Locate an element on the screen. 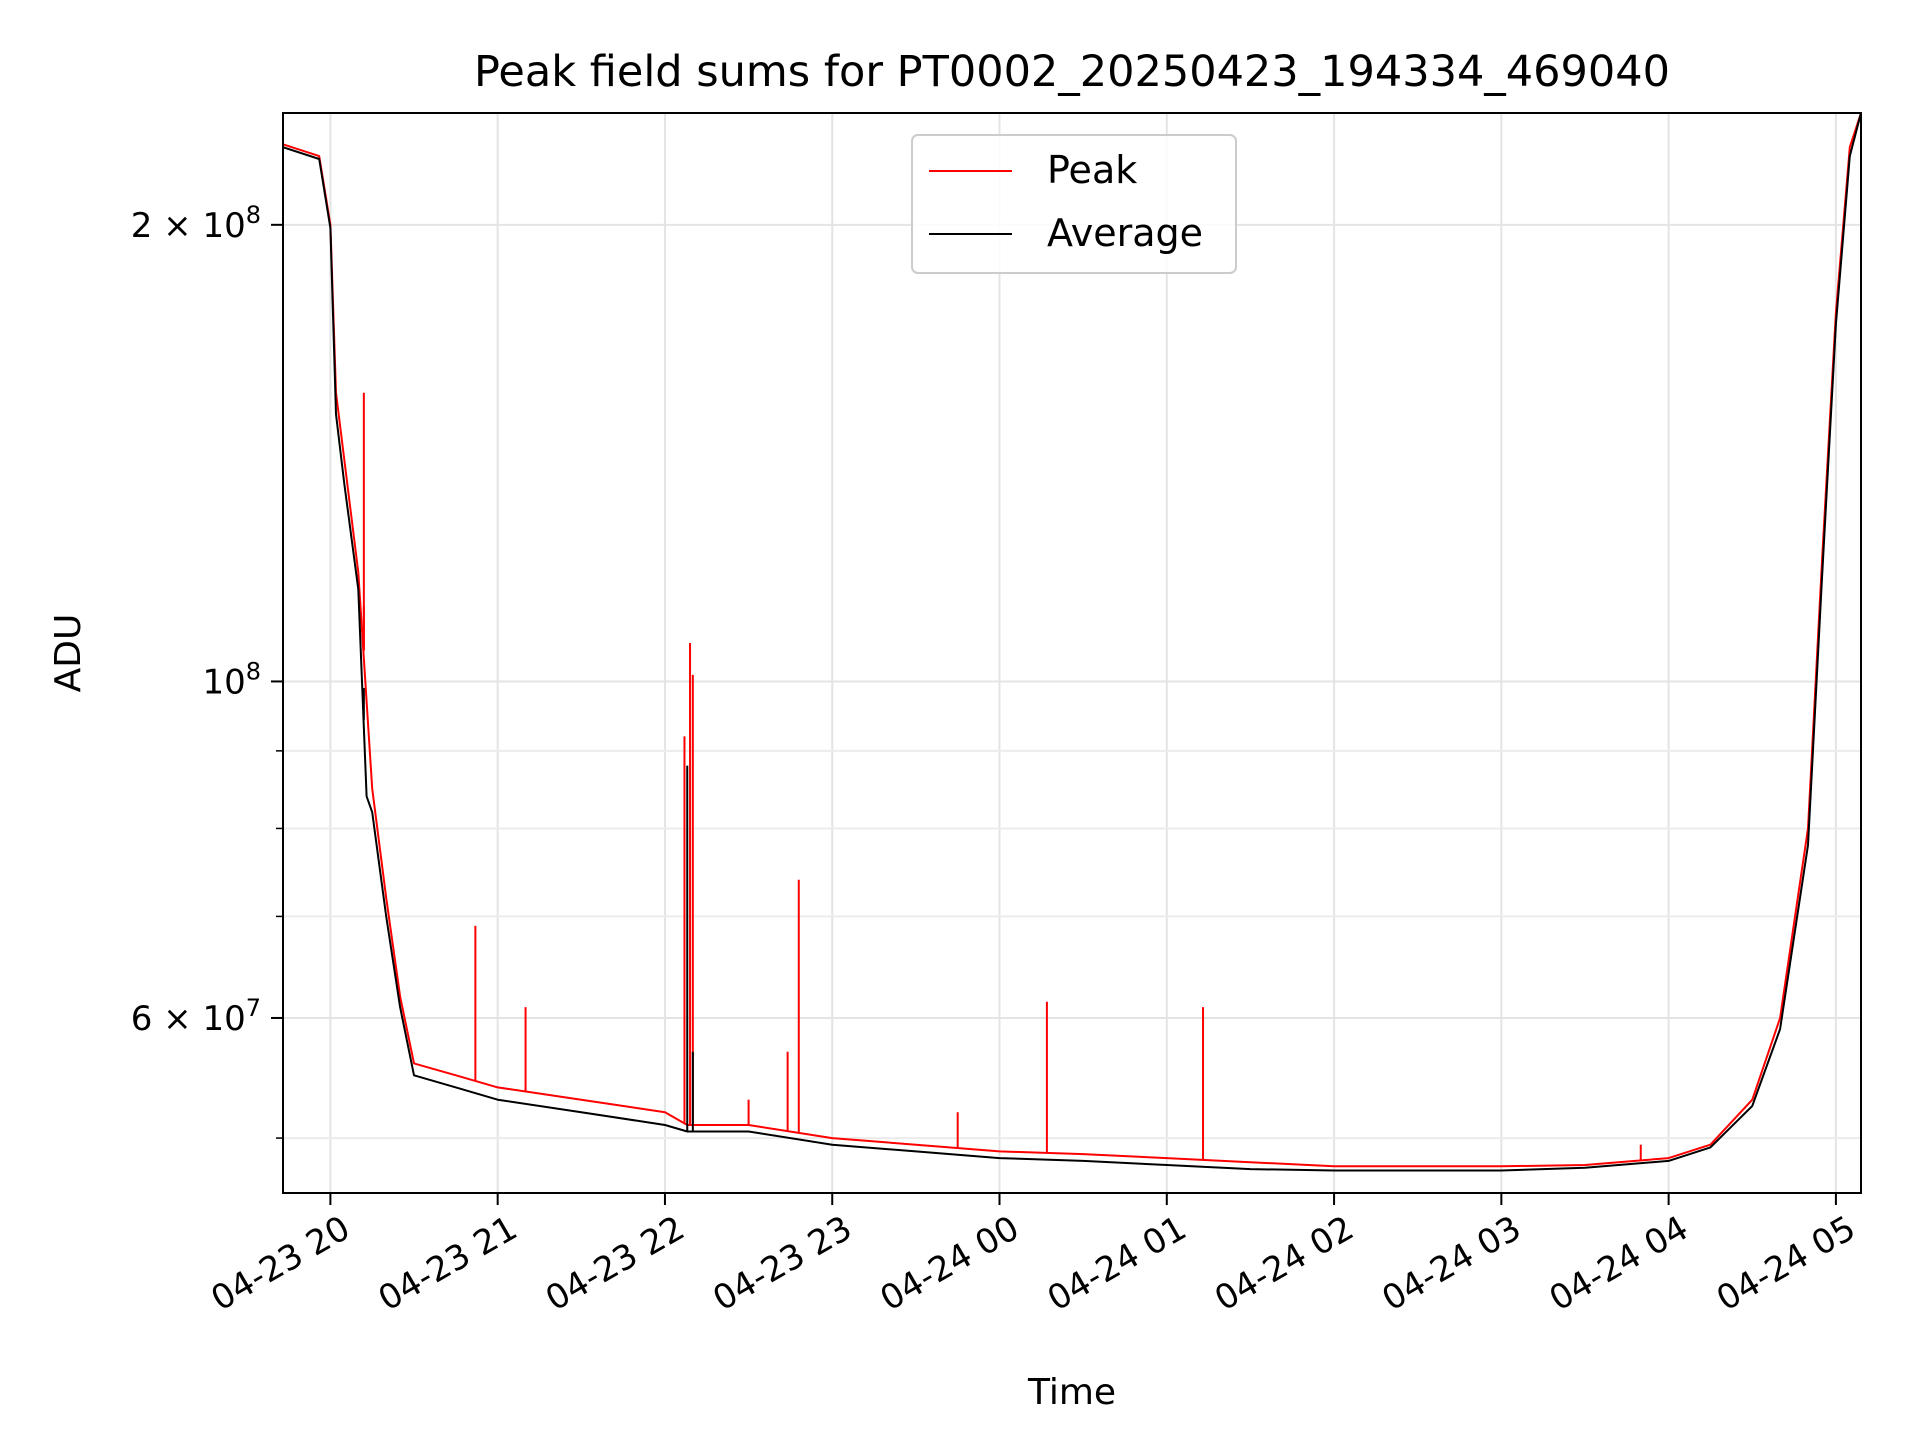  legend: Peak Average is located at coordinates (1074, 204).